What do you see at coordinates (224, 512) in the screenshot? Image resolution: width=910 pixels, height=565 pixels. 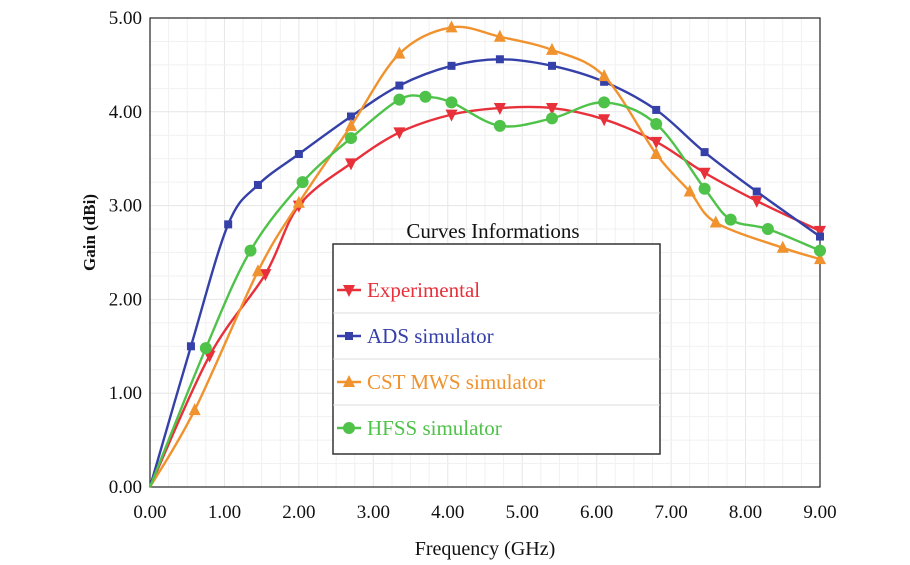 I see `x-tick-label: 1.00` at bounding box center [224, 512].